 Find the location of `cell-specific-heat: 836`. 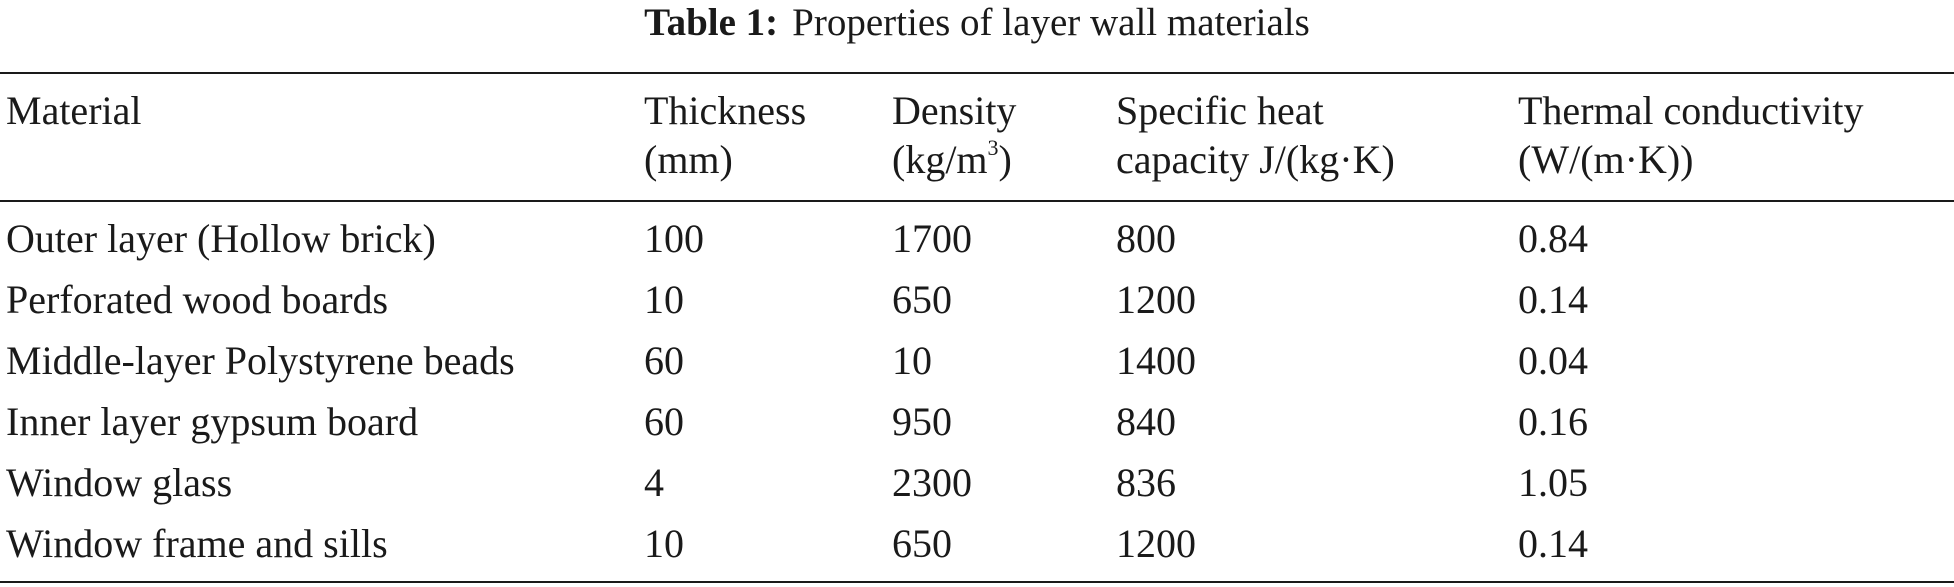

cell-specific-heat: 836 is located at coordinates (1146, 482).